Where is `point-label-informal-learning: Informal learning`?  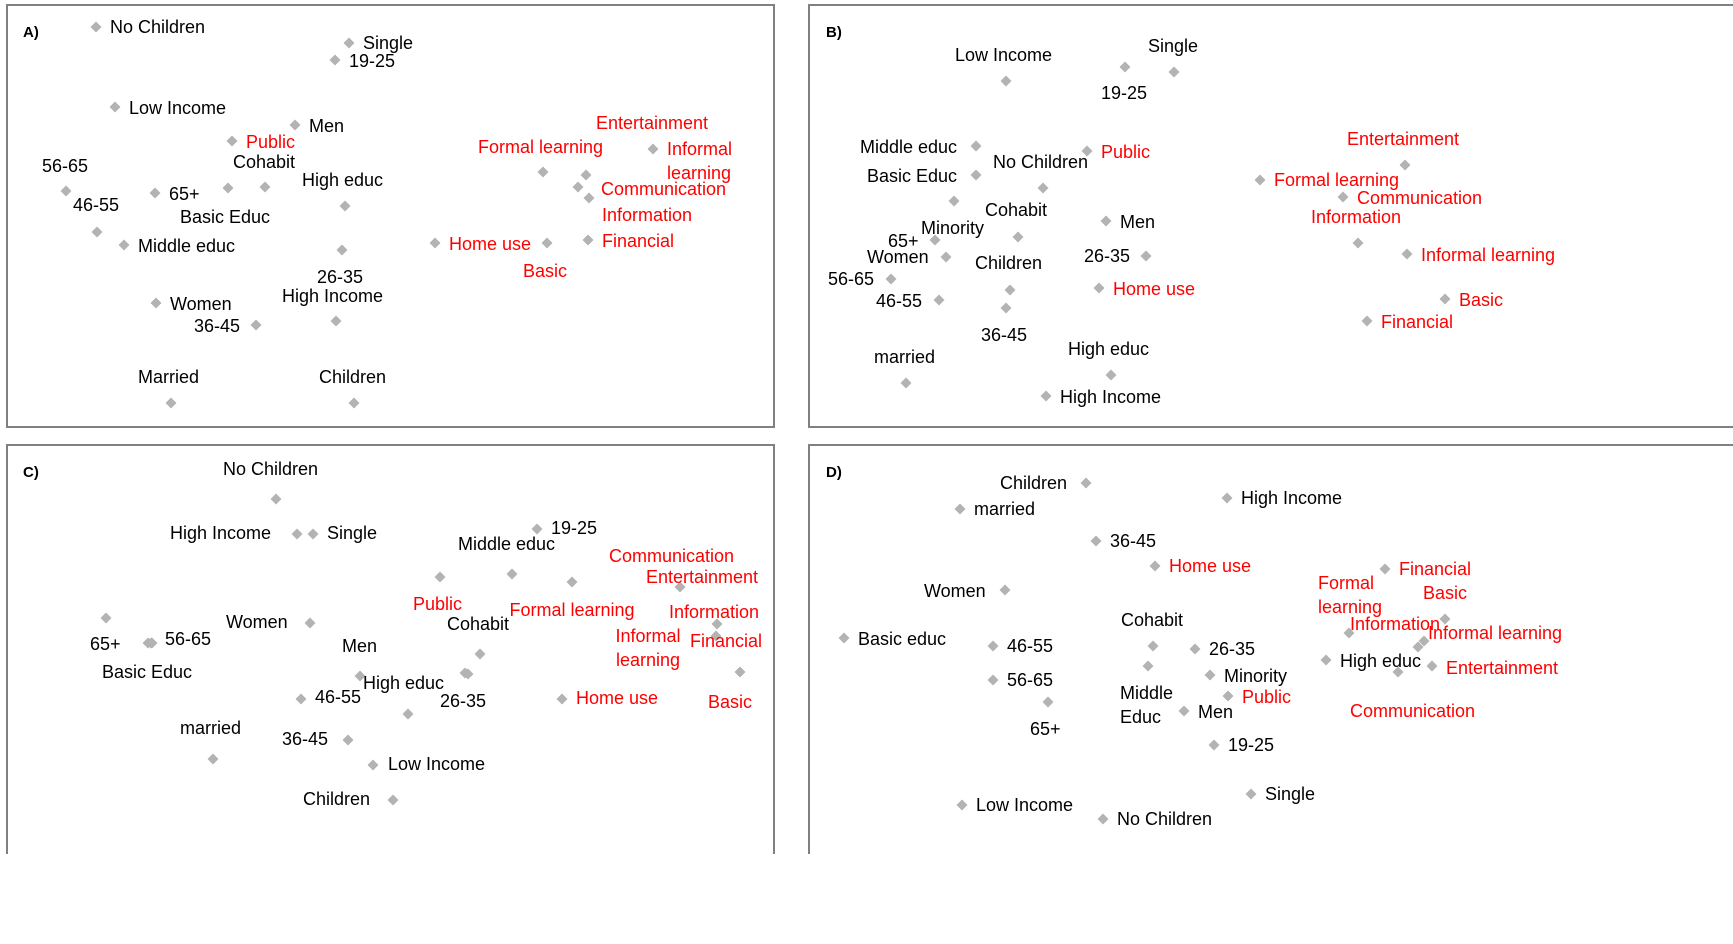
point-label-informal-learning: Informal learning is located at coordinates (1495, 633).